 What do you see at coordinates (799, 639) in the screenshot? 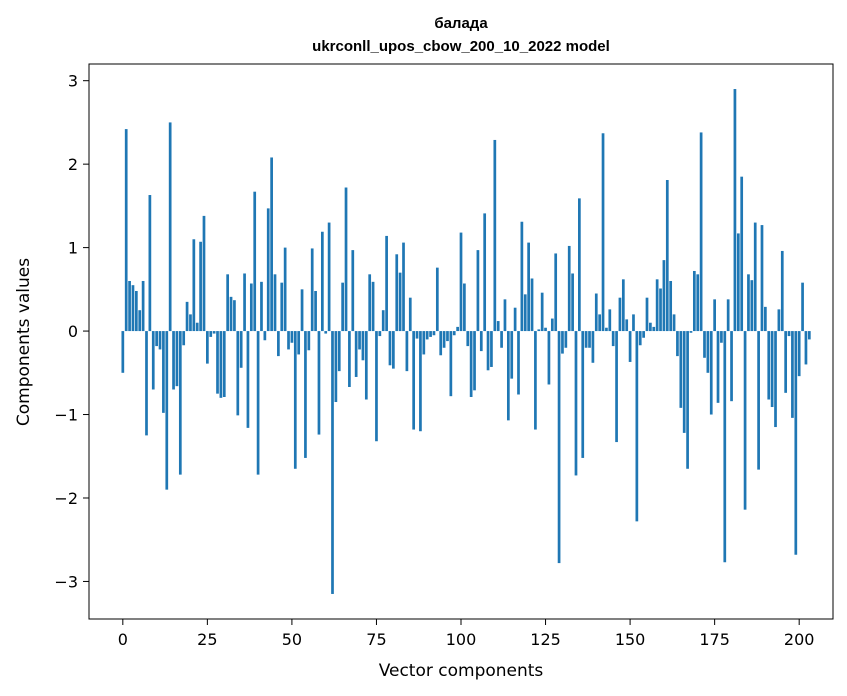
I see `x-tick-label-200: 200` at bounding box center [799, 639].